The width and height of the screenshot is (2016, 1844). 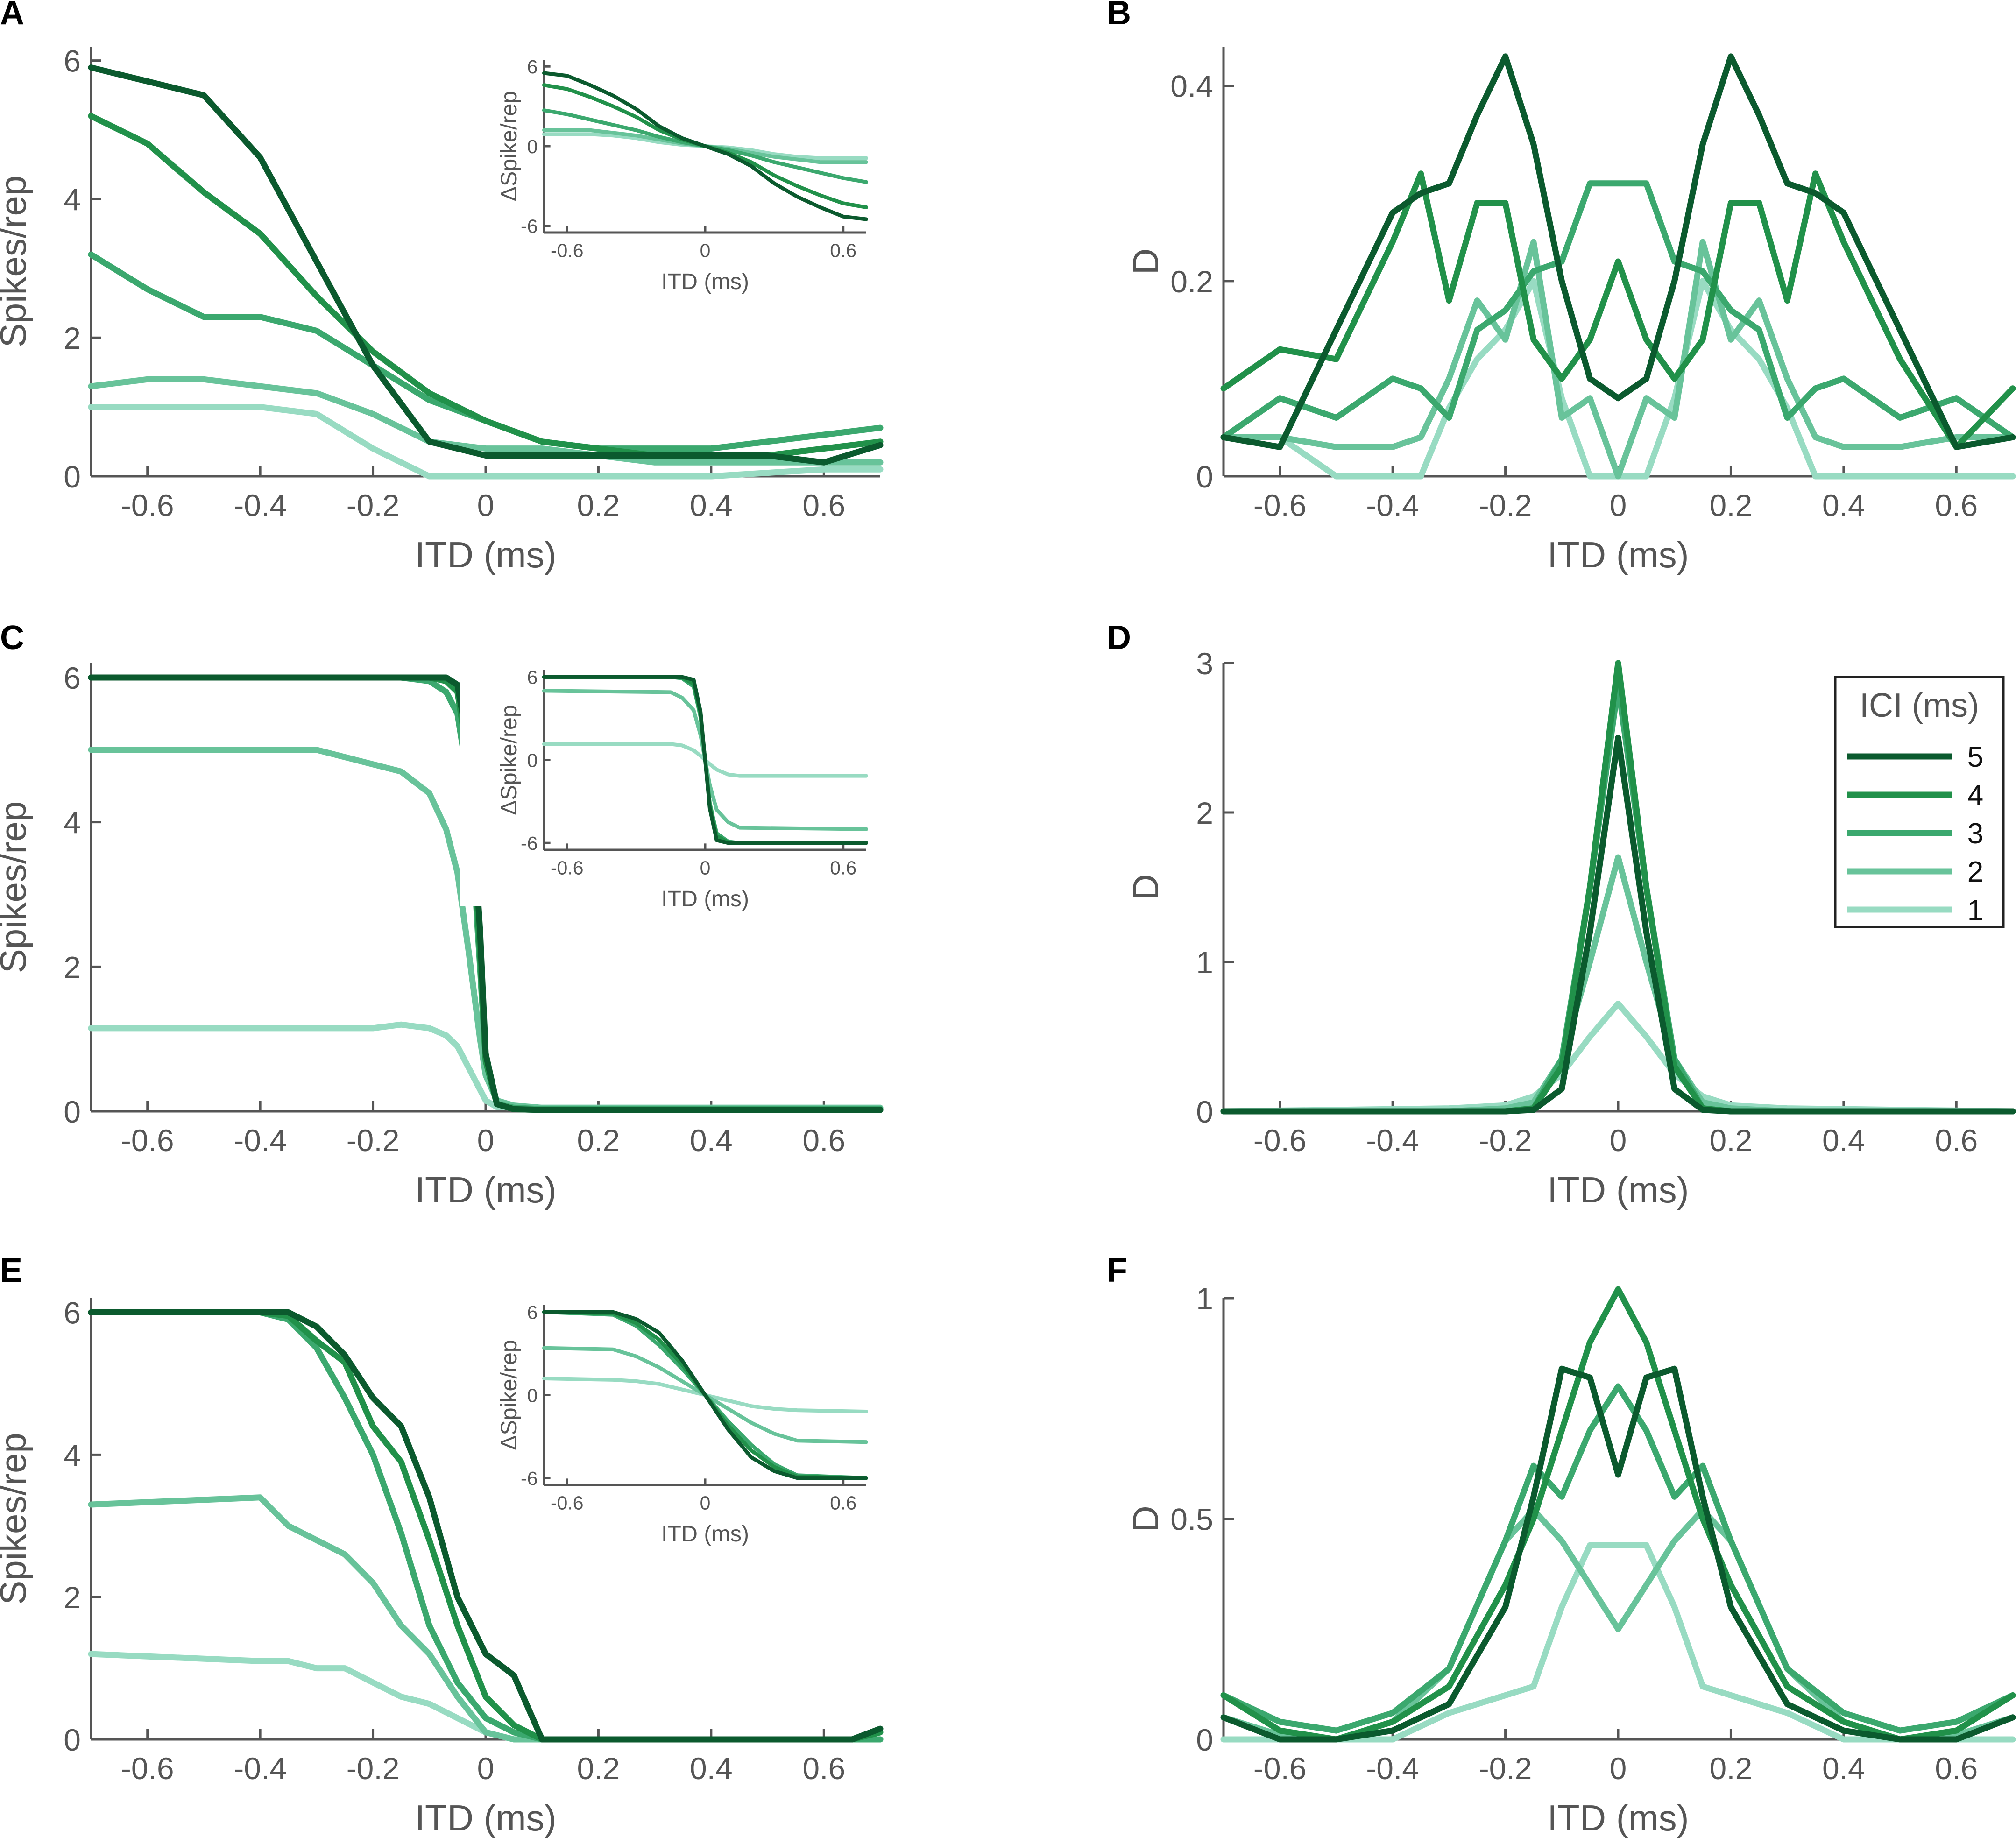 I want to click on legend-box, so click(x=1919, y=802).